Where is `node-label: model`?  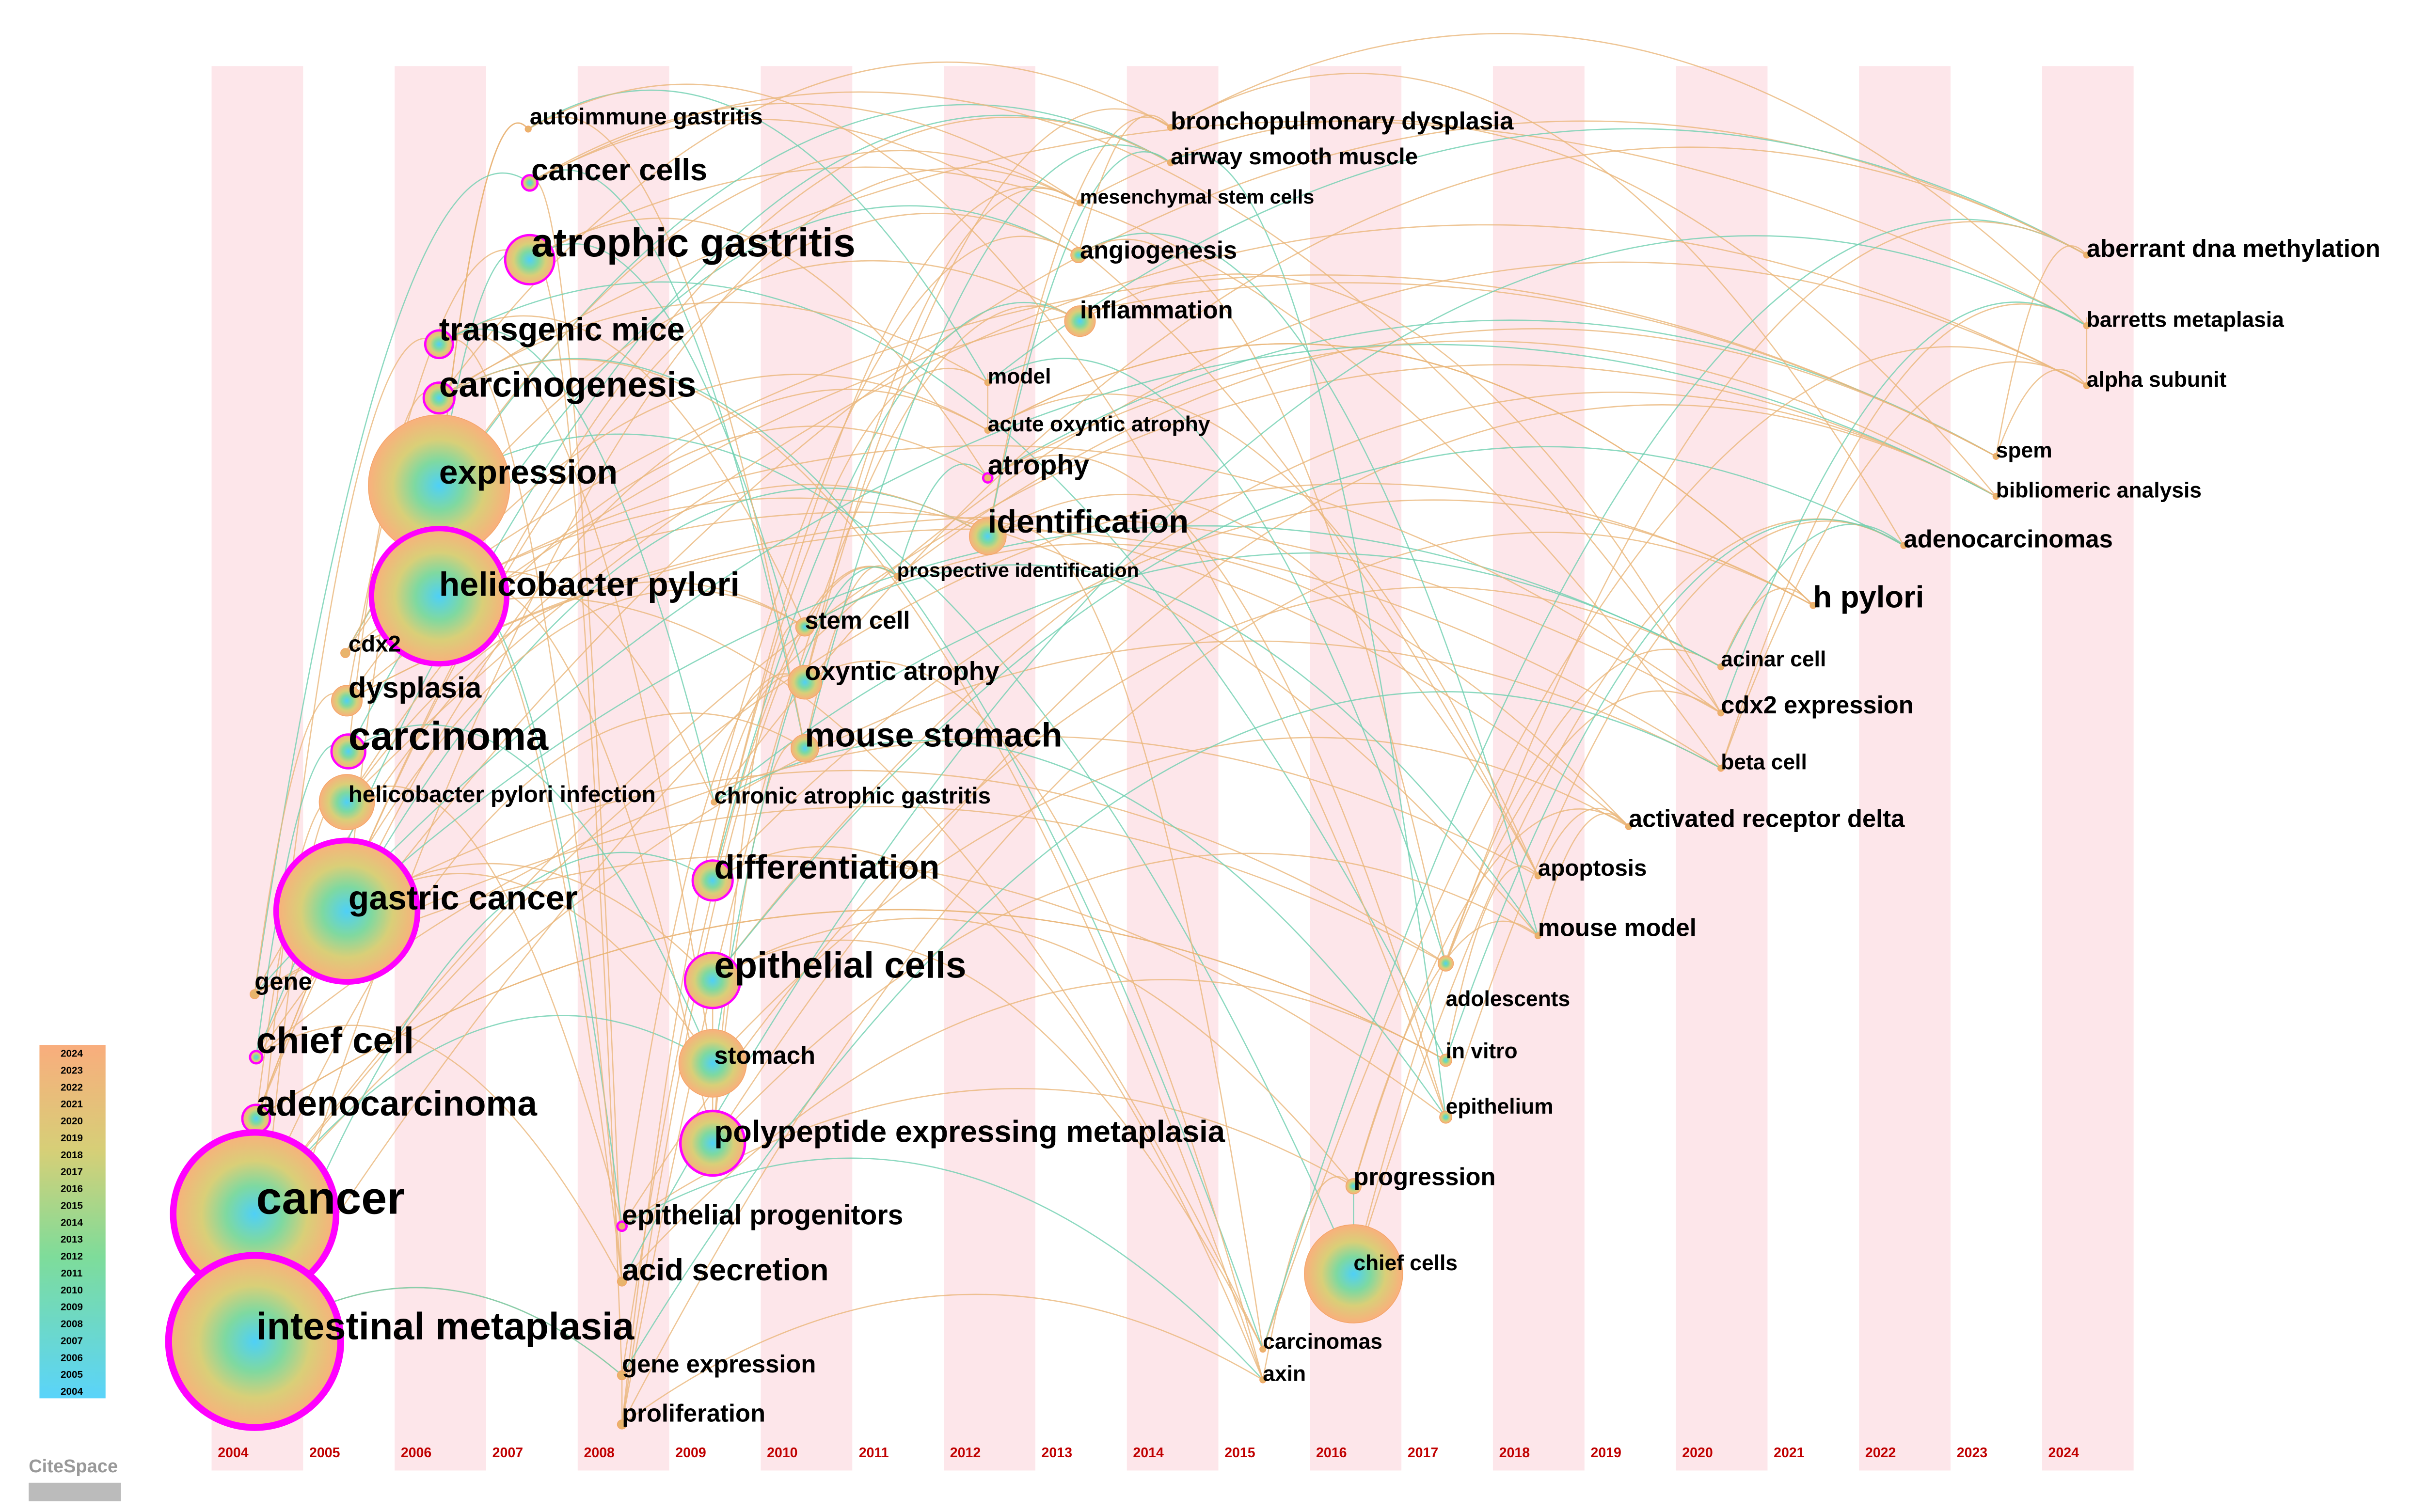
node-label: model is located at coordinates (1019, 377).